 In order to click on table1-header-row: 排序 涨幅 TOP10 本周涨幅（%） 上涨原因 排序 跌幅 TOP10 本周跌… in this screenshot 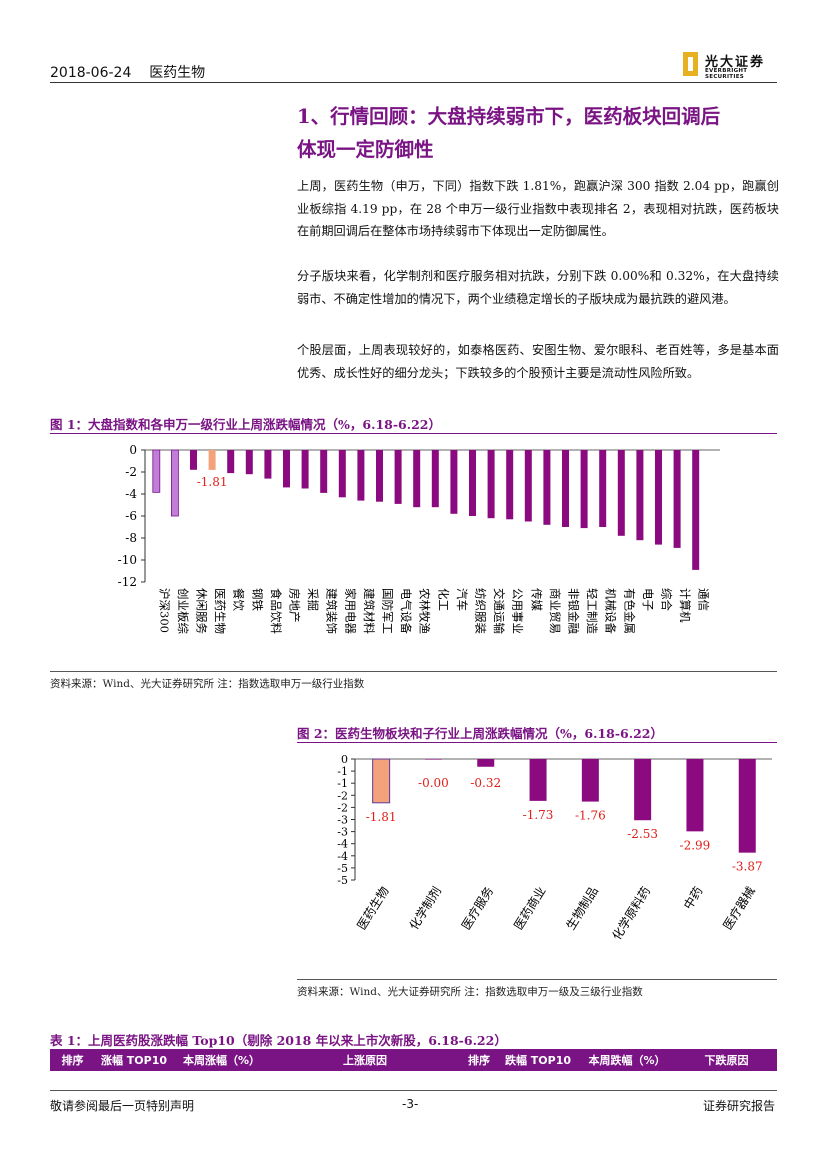, I will do `click(413, 1060)`.